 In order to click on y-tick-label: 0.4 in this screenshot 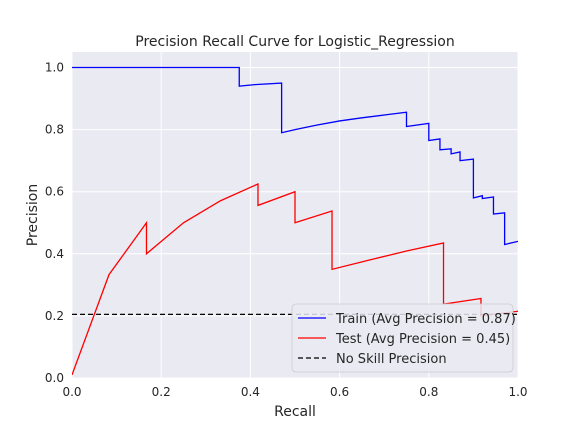, I will do `click(54, 254)`.